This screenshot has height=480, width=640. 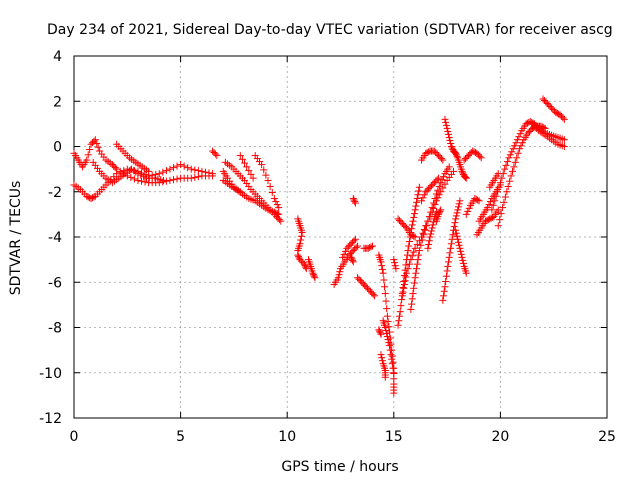 What do you see at coordinates (343, 437) in the screenshot?
I see `x-tick-labels: 0 5 10 15 20 25` at bounding box center [343, 437].